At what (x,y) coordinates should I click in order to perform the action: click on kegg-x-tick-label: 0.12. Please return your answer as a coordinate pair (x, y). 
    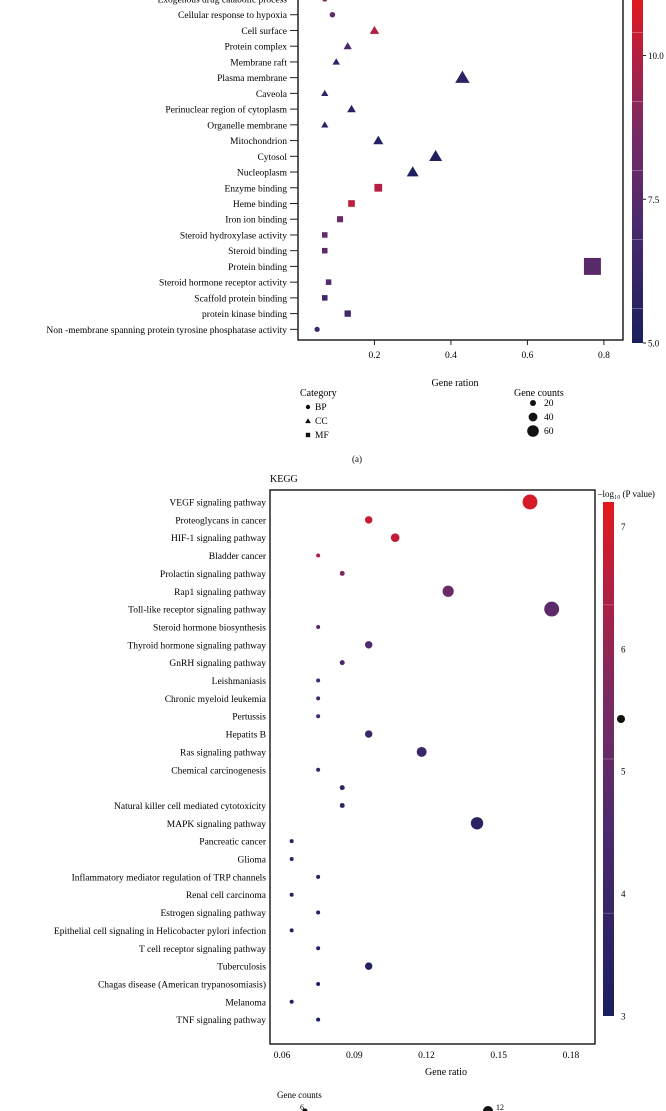
    Looking at the image, I should click on (426, 1056).